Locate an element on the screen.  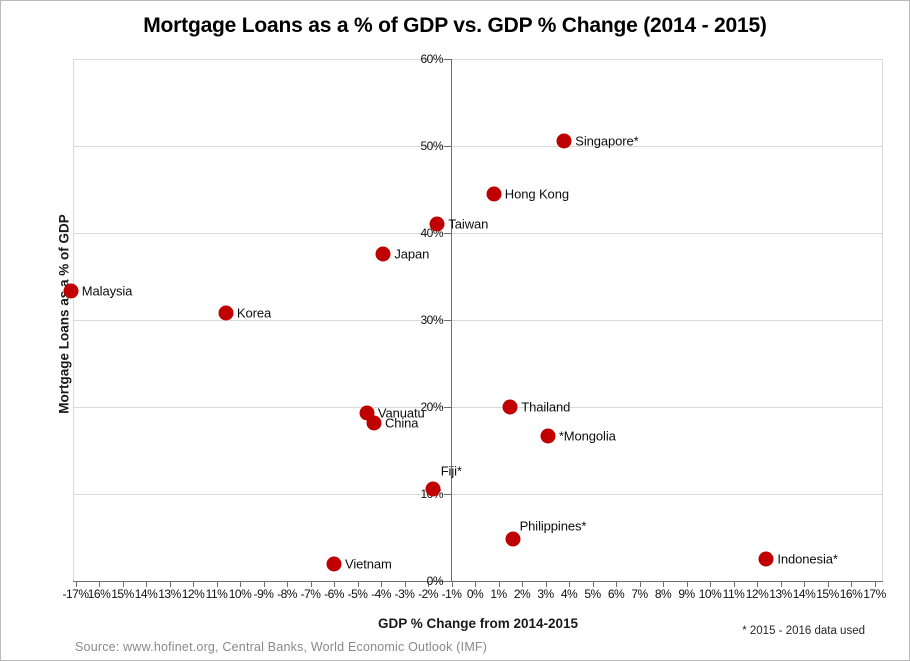
data-point-indonesia is located at coordinates (766, 559).